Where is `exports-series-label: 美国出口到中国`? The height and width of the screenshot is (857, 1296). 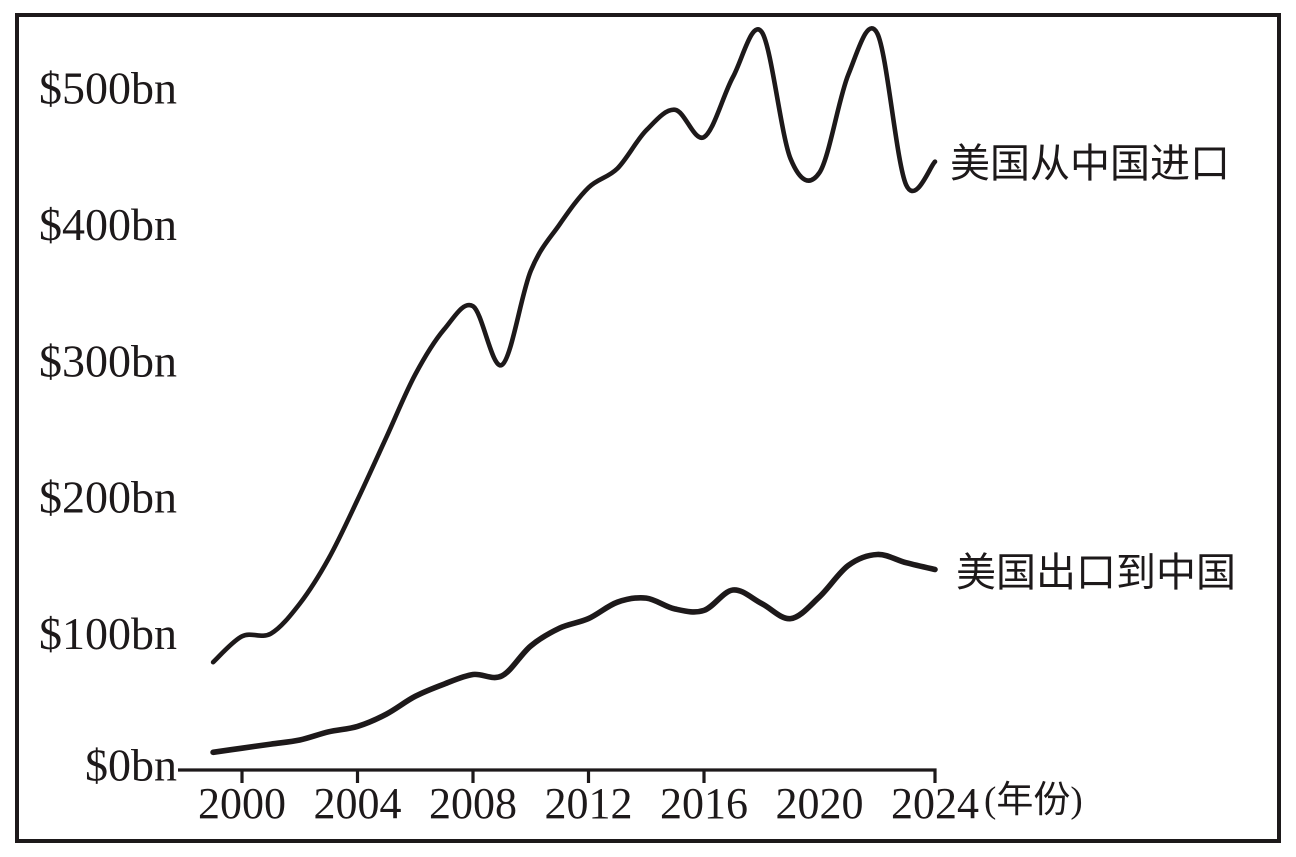 exports-series-label: 美国出口到中国 is located at coordinates (1096, 572).